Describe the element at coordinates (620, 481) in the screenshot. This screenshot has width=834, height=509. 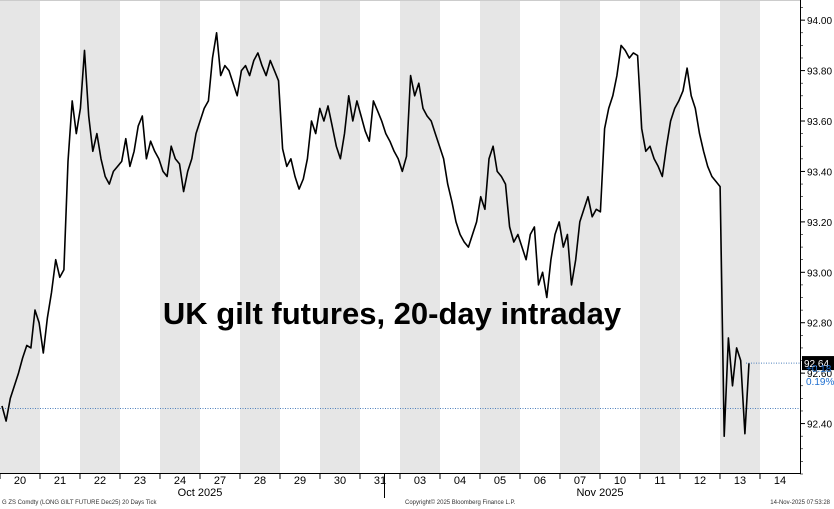
I see `x-tick-label: 10` at that location.